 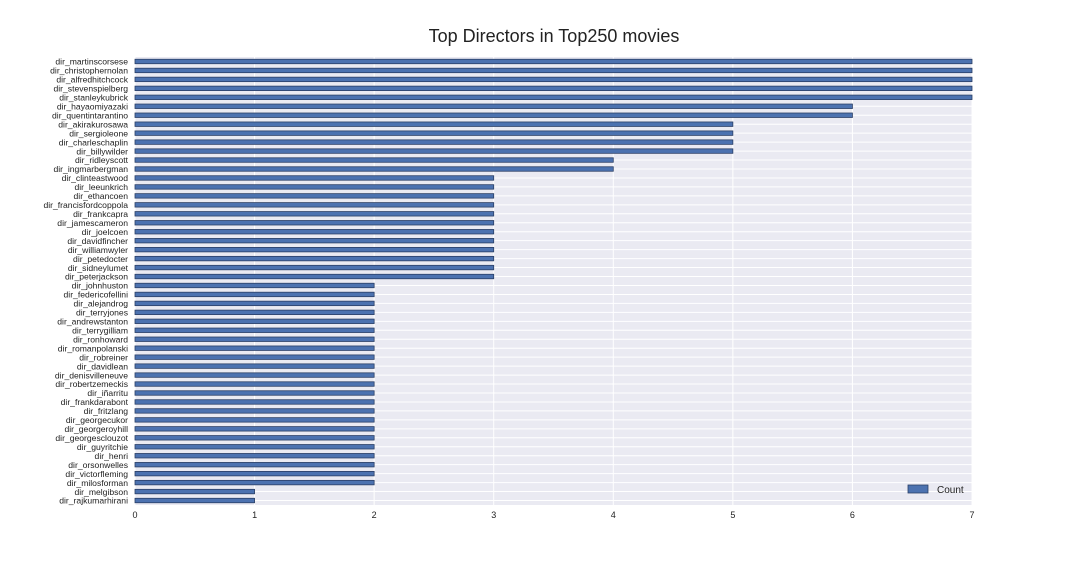 What do you see at coordinates (93, 501) in the screenshot?
I see `y-tick-label: dir_rajkumarhirani` at bounding box center [93, 501].